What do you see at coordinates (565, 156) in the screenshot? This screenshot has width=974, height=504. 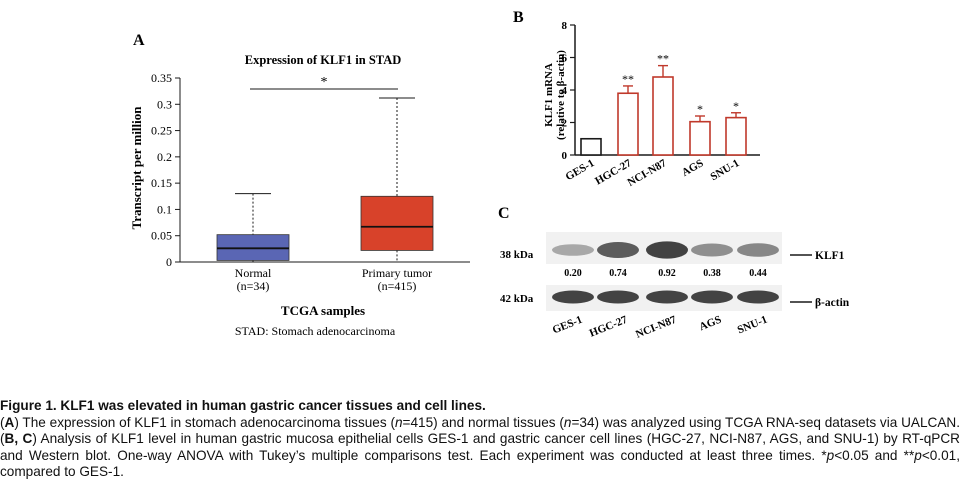 I see `panel-b-ytick-label: 0` at bounding box center [565, 156].